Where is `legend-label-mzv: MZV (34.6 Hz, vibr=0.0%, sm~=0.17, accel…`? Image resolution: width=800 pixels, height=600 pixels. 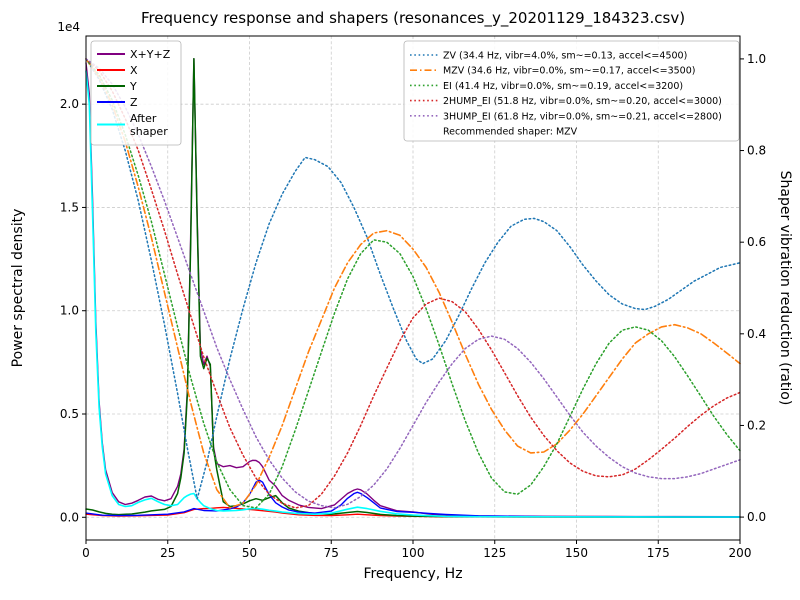 legend-label-mzv: MZV (34.6 Hz, vibr=0.0%, sm~=0.17, accel… is located at coordinates (569, 71).